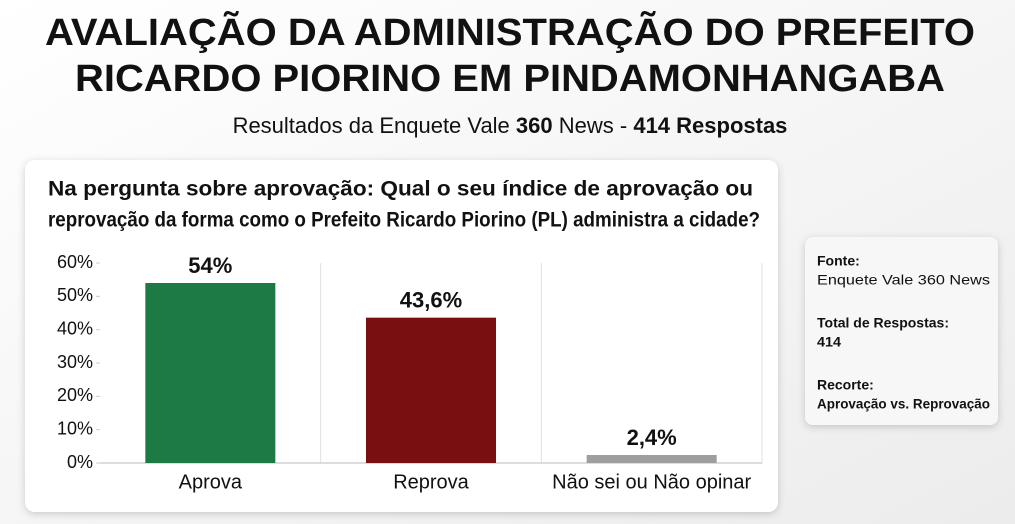  I want to click on note-label: Recorte:, so click(845, 385).